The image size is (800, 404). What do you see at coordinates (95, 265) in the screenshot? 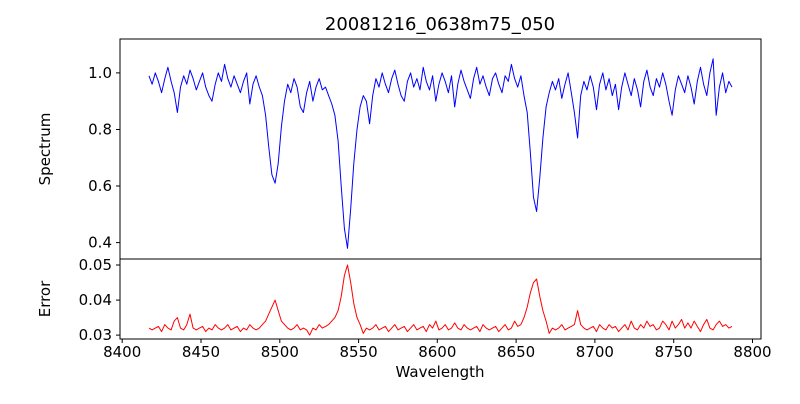
I see `error-y-tick-label: 0.05` at bounding box center [95, 265].